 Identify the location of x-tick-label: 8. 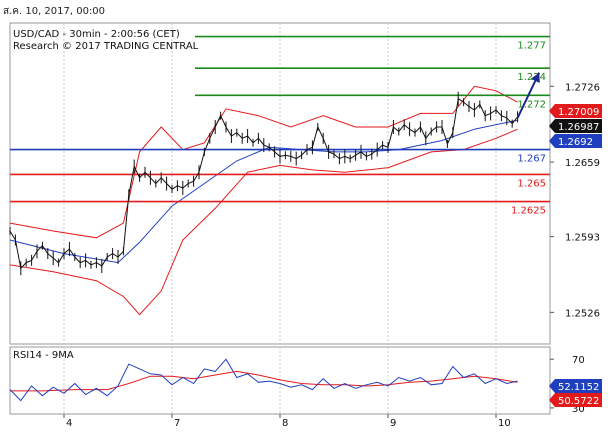
(285, 423).